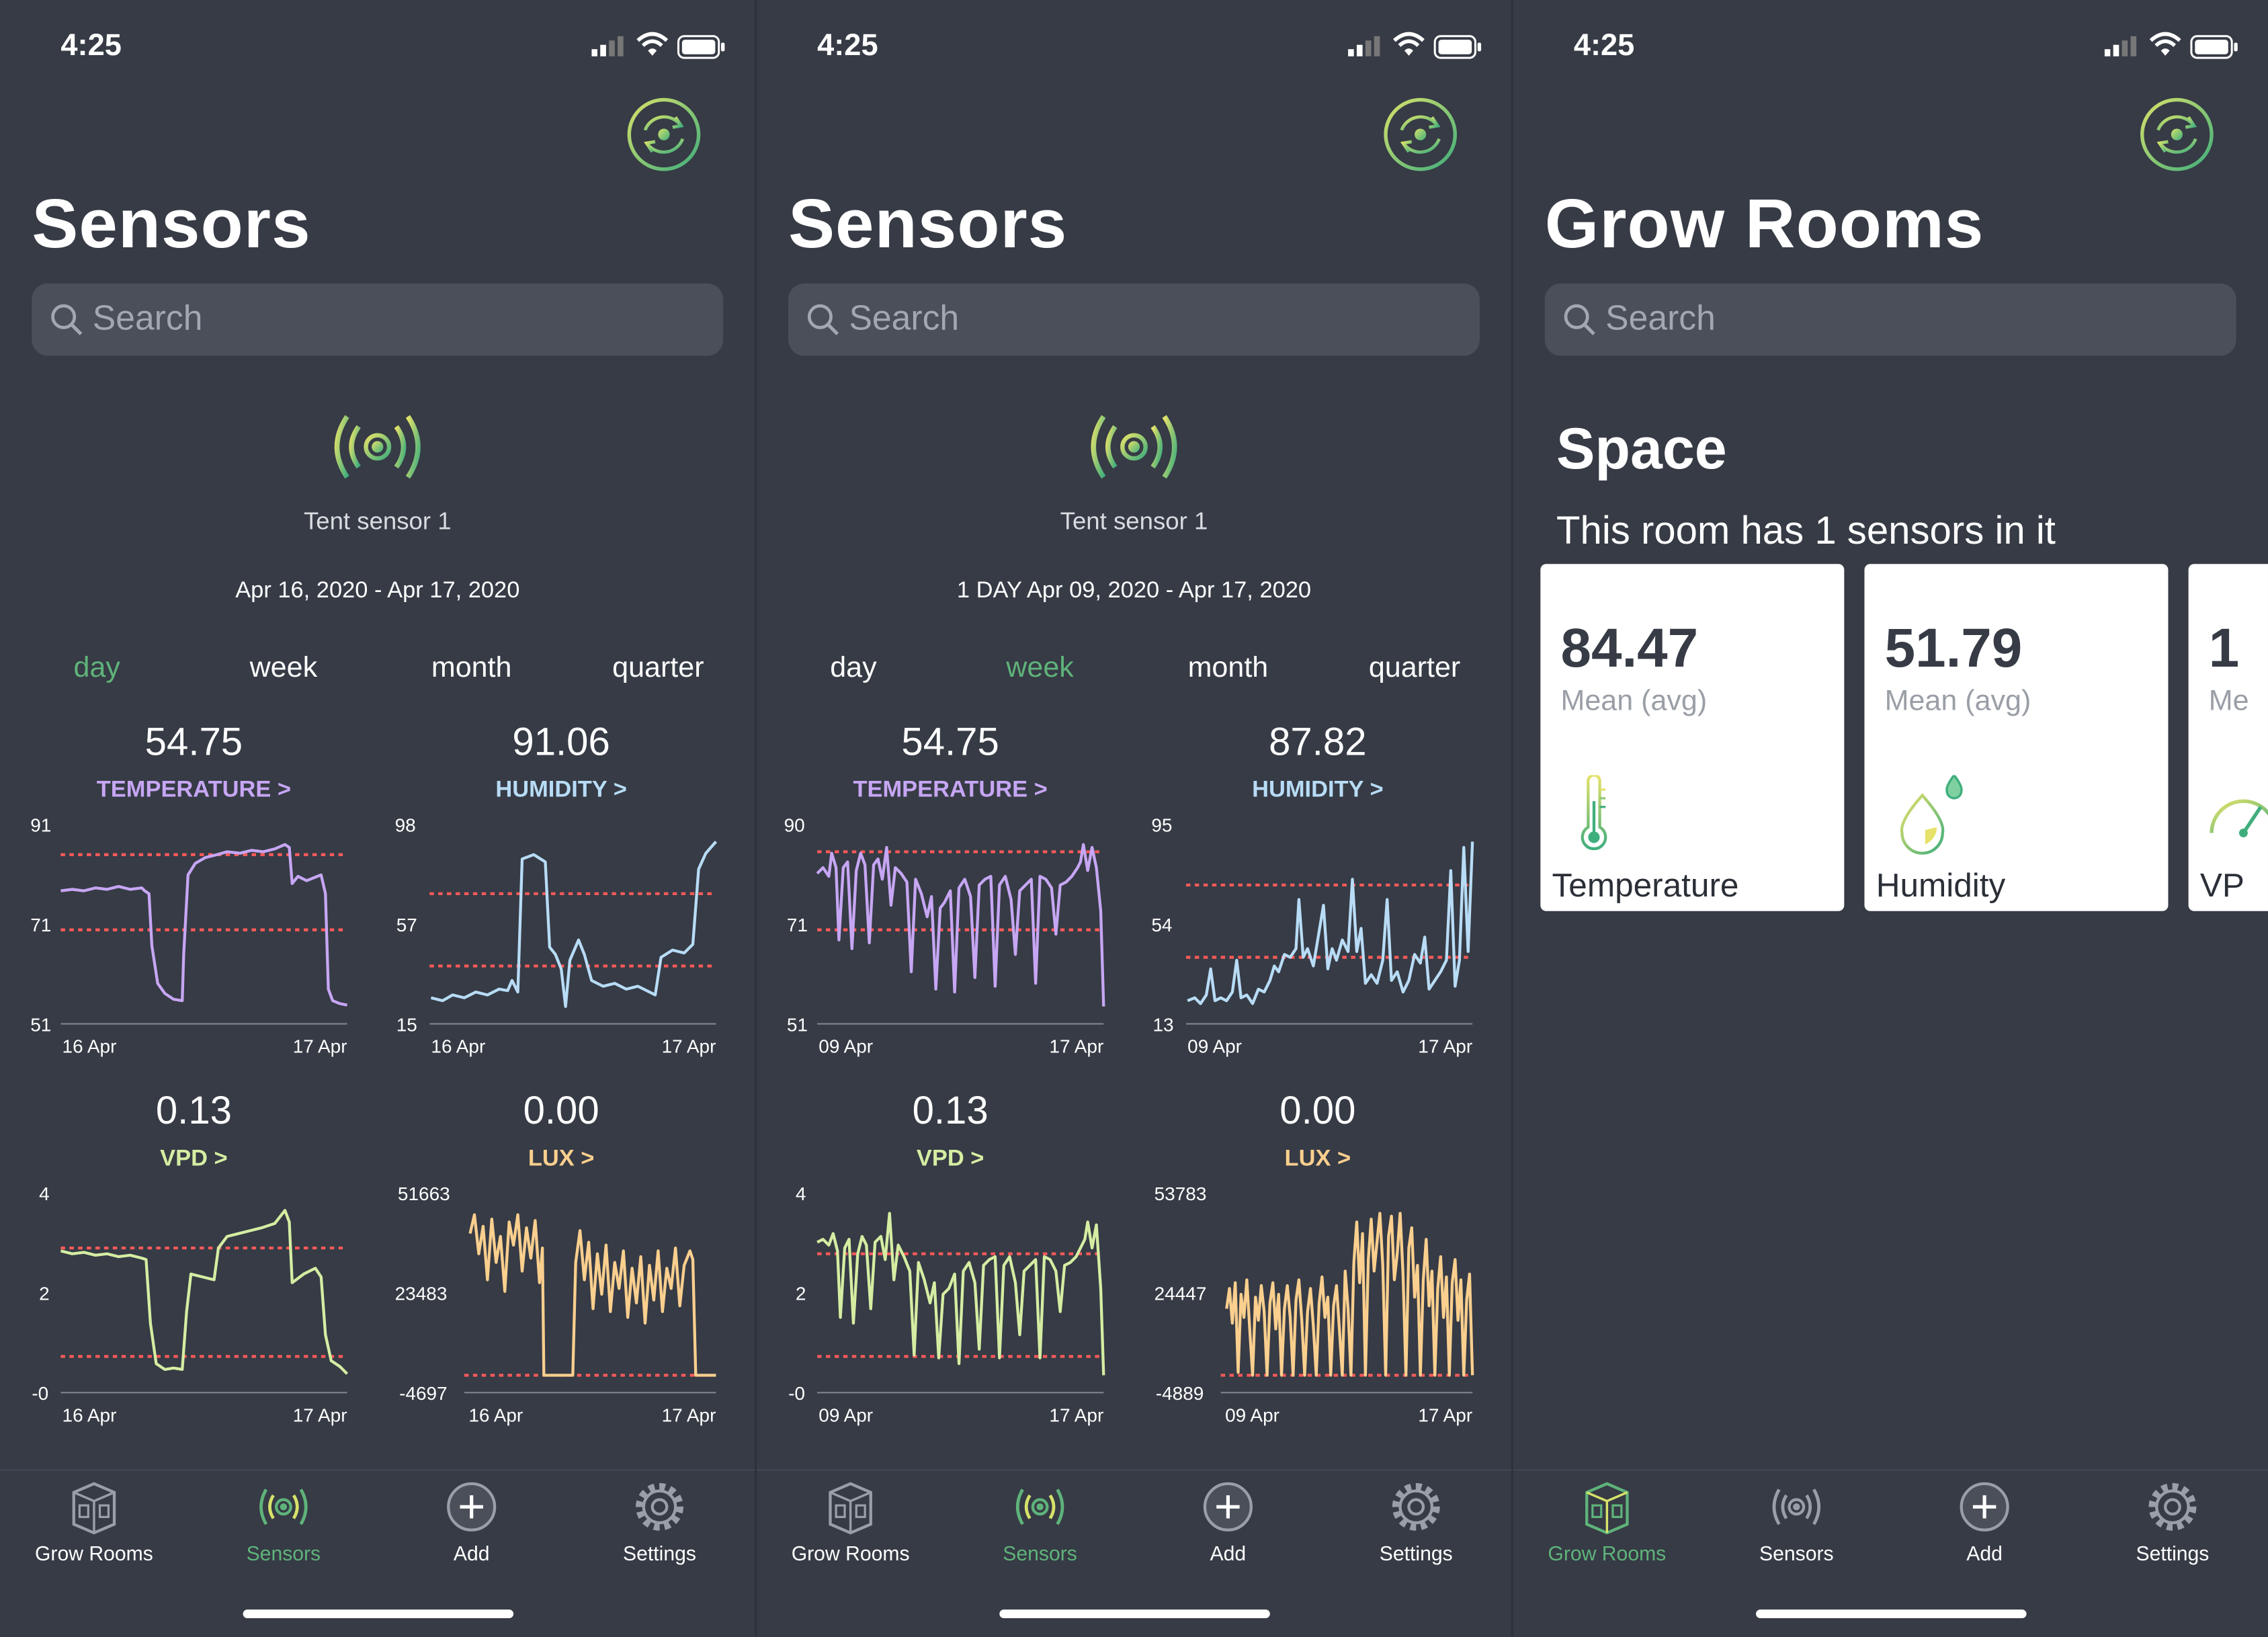  What do you see at coordinates (2239, 818) in the screenshot?
I see `gauge-icon` at bounding box center [2239, 818].